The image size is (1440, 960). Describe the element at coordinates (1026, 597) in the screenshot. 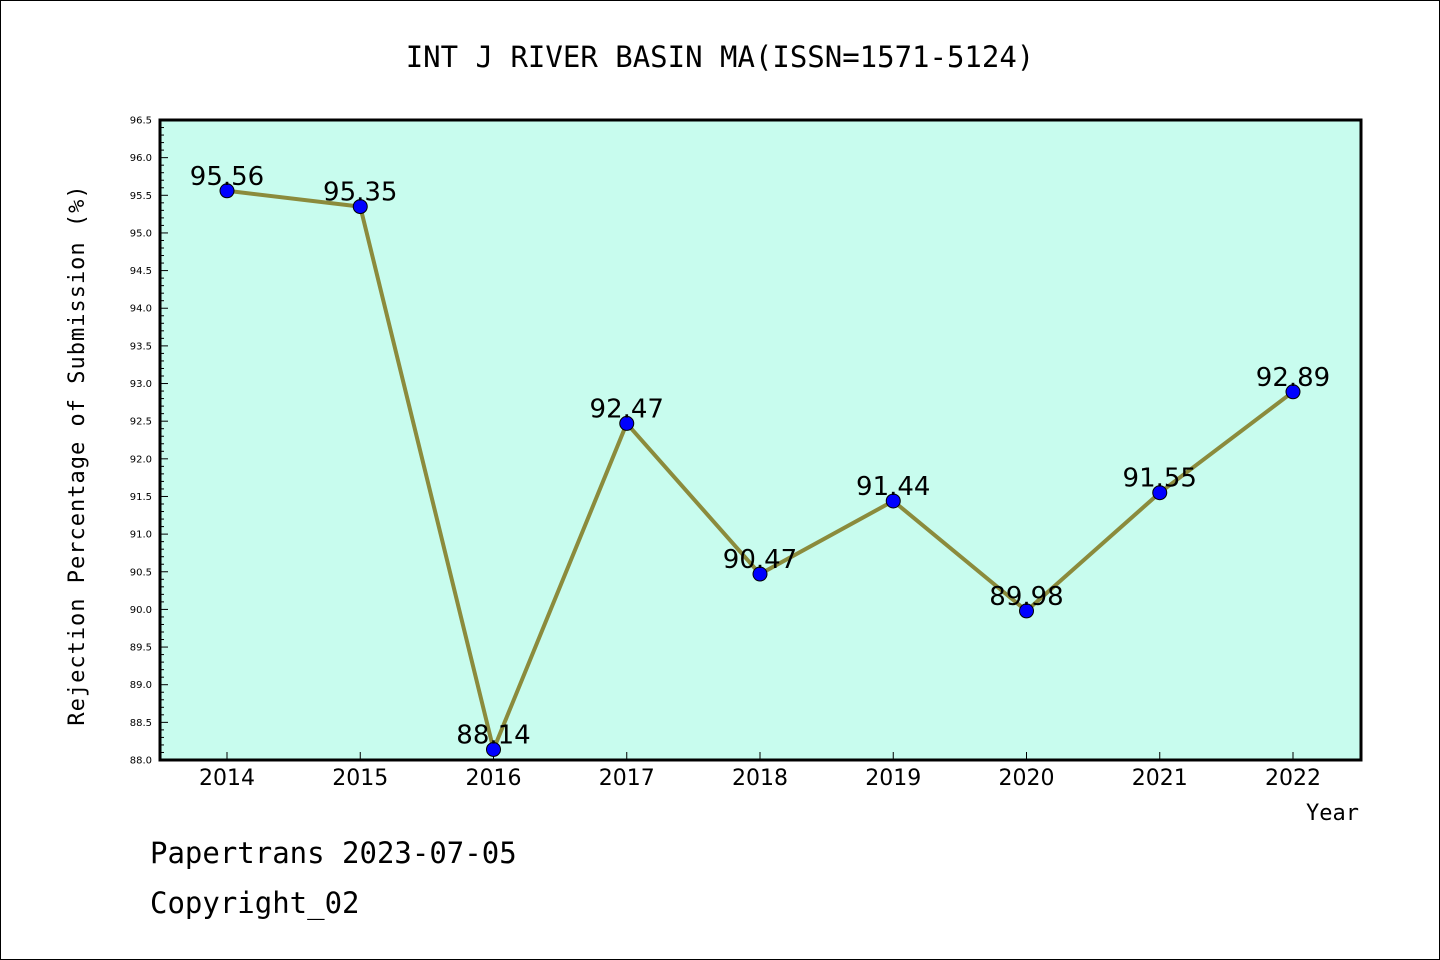

I see `data-label: 89.98` at that location.